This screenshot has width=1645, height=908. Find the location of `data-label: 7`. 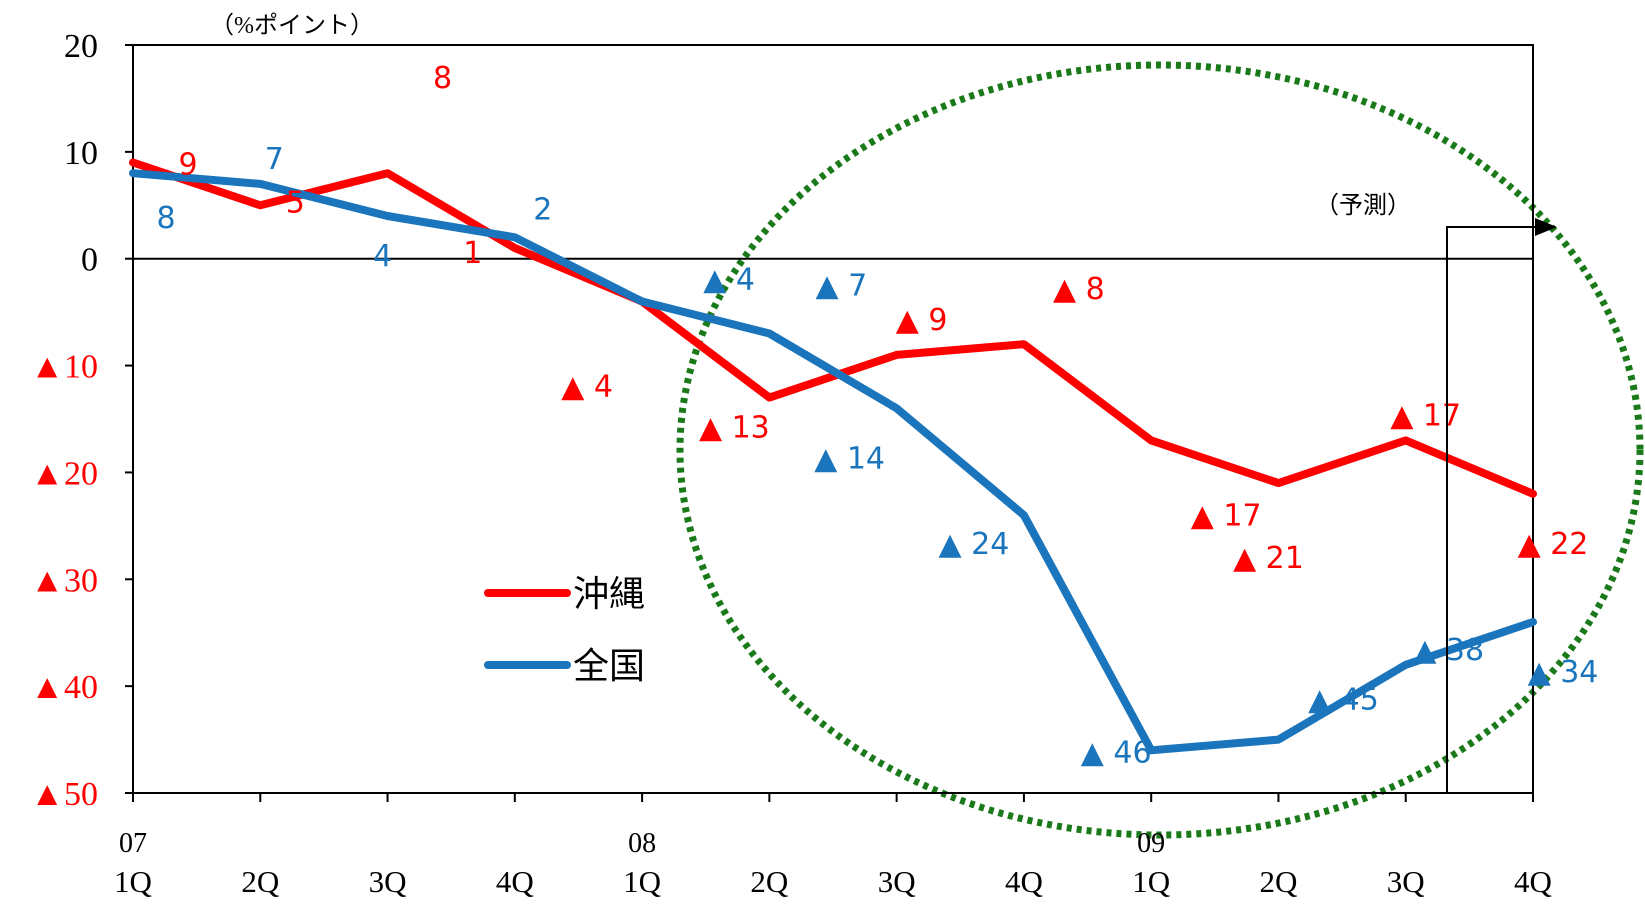

data-label: 7 is located at coordinates (274, 159).